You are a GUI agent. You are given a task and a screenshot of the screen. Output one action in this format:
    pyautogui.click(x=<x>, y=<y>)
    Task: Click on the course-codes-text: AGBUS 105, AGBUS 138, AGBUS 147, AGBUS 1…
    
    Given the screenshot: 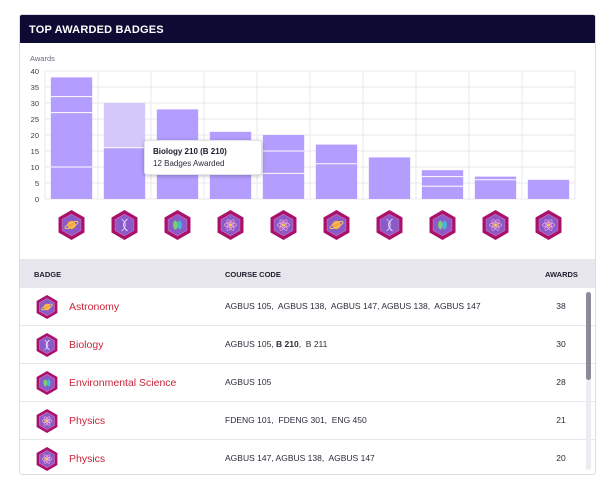 What is the action you would take?
    pyautogui.click(x=353, y=306)
    